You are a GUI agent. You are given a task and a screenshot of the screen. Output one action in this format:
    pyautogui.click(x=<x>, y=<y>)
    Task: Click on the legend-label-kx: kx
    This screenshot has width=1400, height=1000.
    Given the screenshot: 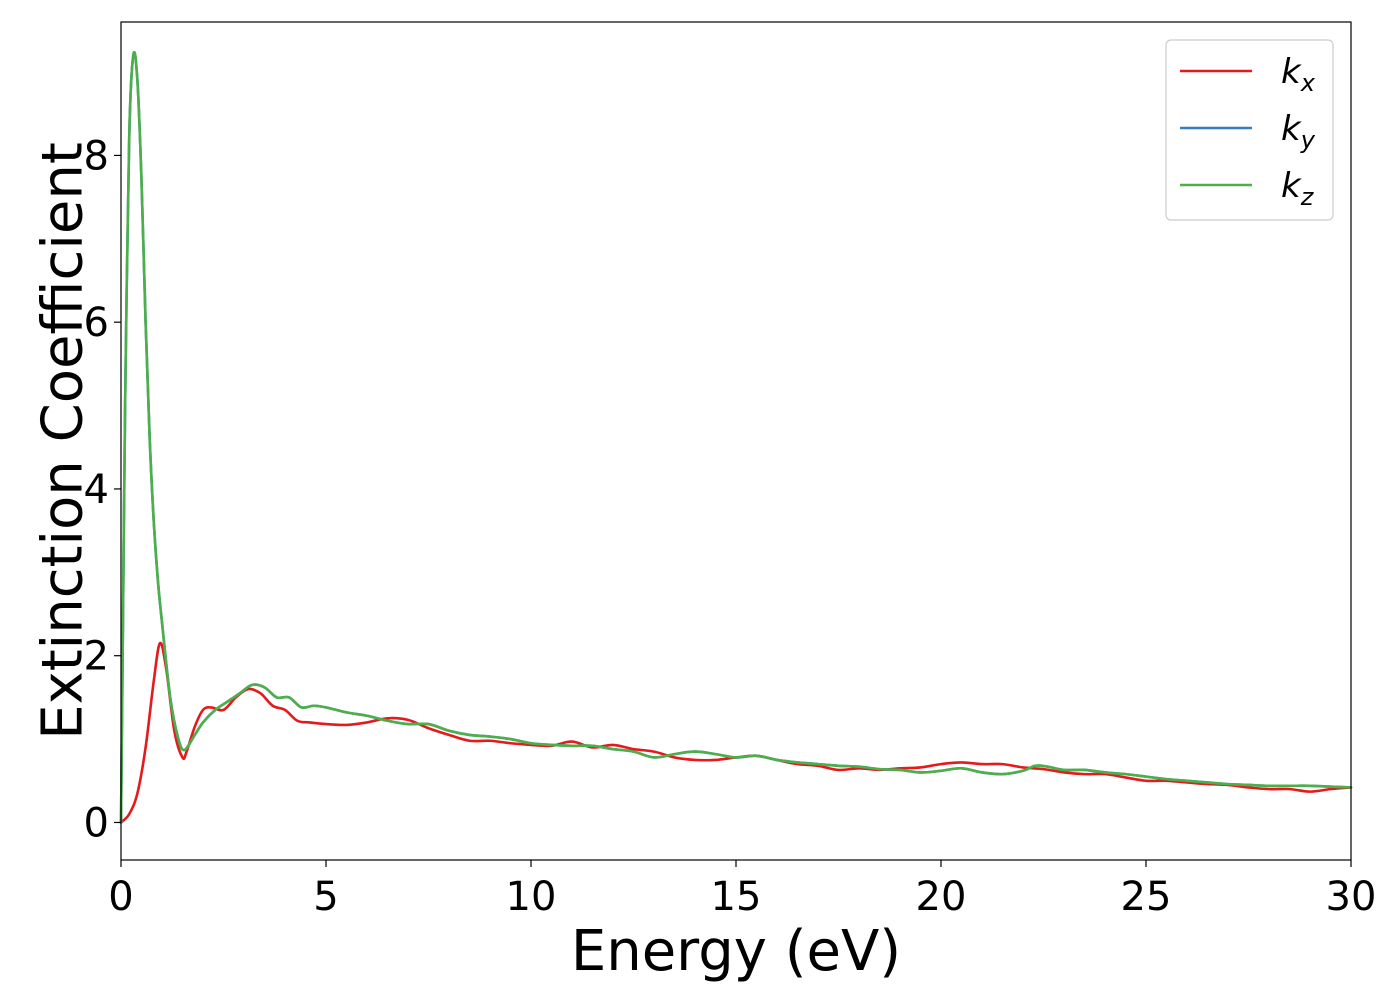 What is the action you would take?
    pyautogui.click(x=1298, y=74)
    